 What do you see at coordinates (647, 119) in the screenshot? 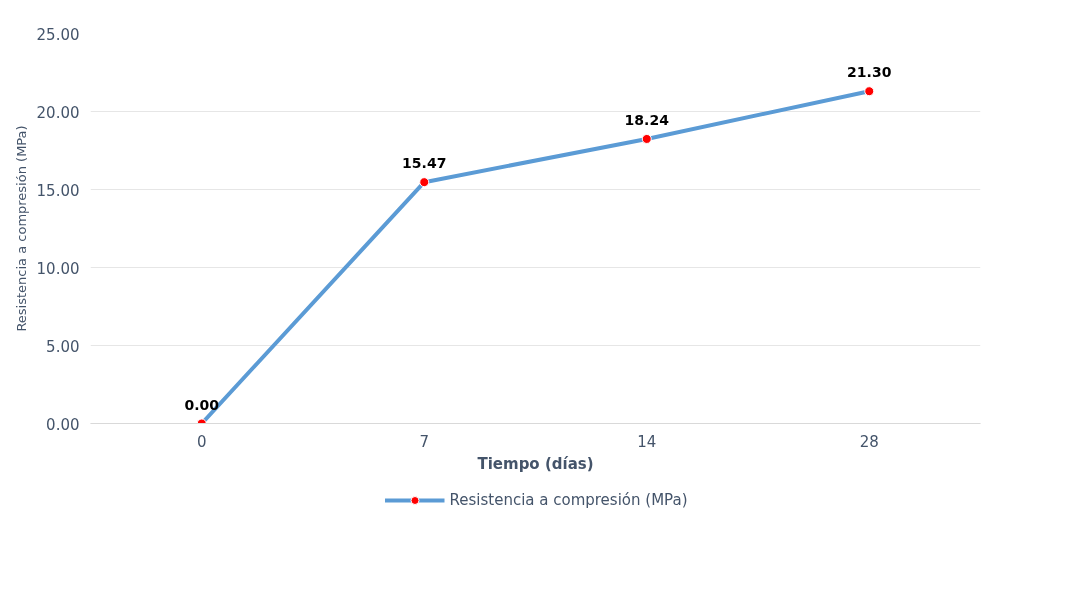
I see `data-label: 18.24` at bounding box center [647, 119].